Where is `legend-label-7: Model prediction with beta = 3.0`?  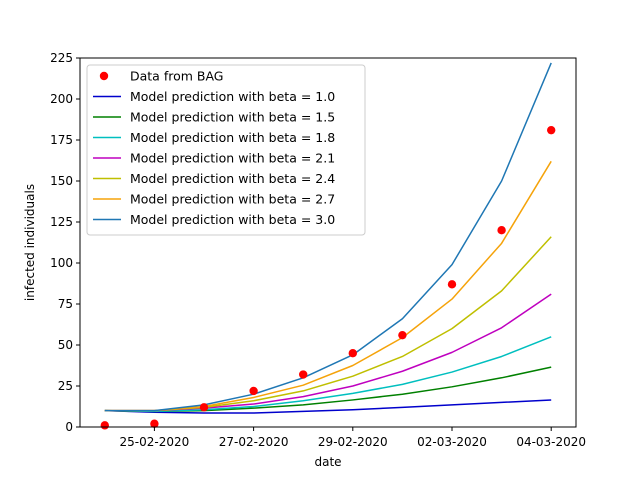 legend-label-7: Model prediction with beta = 3.0 is located at coordinates (232, 219).